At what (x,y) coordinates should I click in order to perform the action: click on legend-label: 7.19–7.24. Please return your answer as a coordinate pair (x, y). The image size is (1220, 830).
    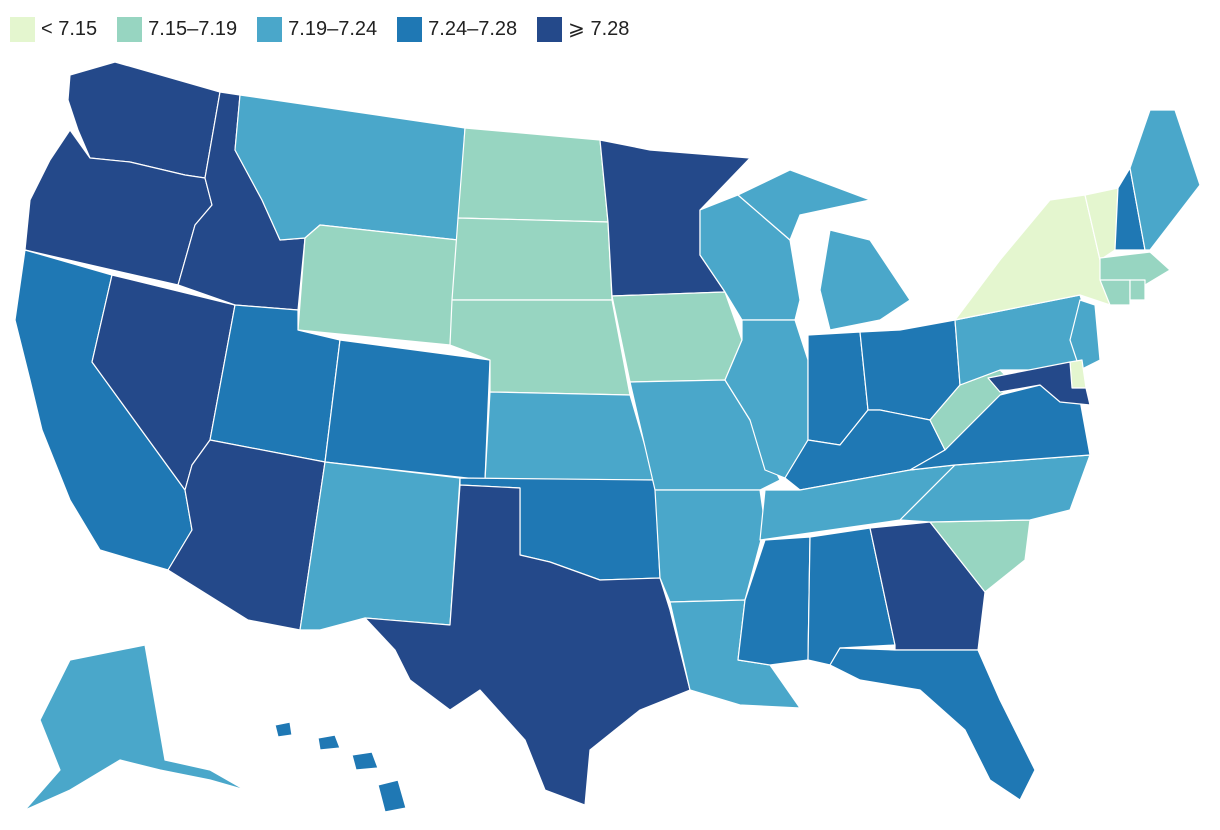
    Looking at the image, I should click on (333, 28).